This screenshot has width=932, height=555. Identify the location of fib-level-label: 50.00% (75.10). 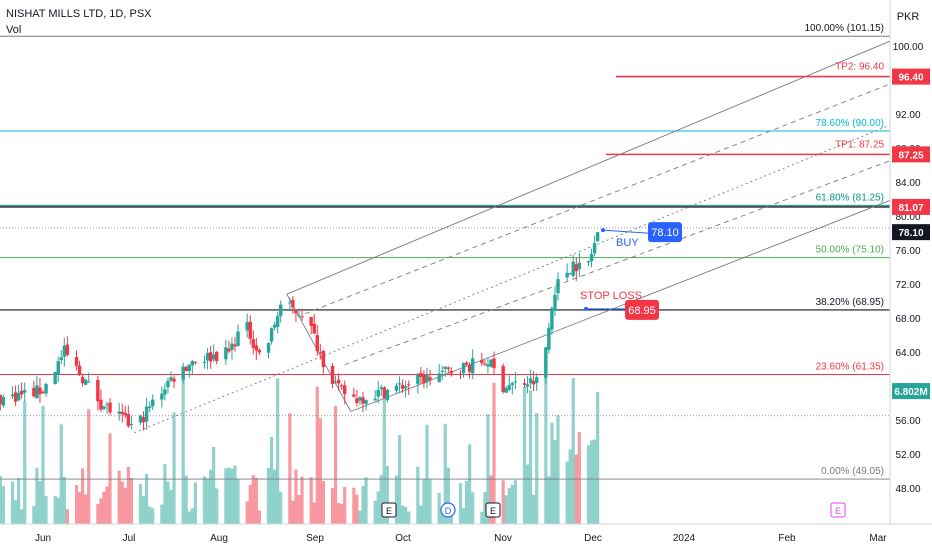
(850, 250).